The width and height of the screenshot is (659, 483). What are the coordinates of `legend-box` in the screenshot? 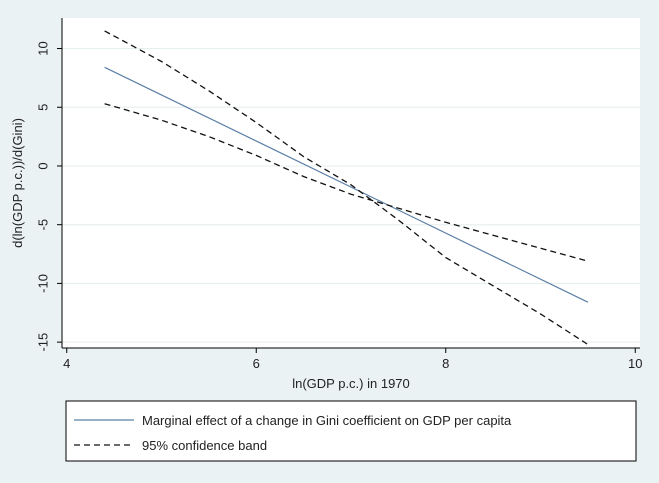 It's located at (351, 431).